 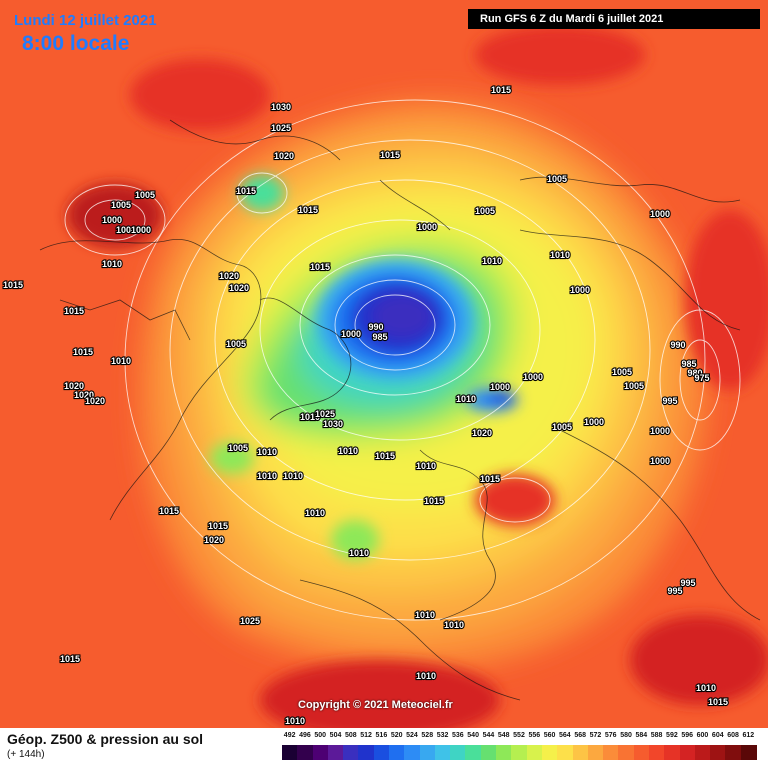 I want to click on scale-tick-label: 560, so click(x=549, y=735).